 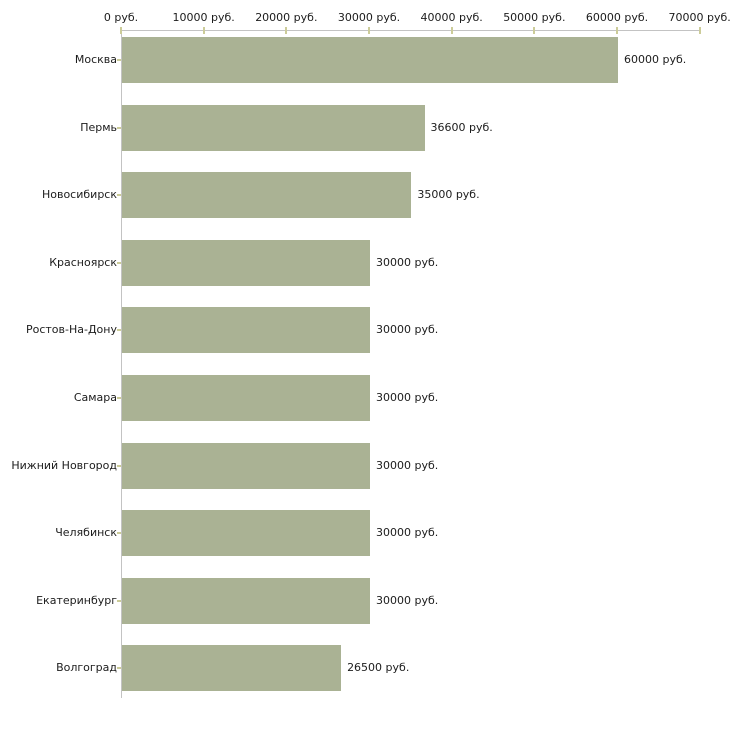 What do you see at coordinates (699, 17) in the screenshot?
I see `x-tick-label: 70000 руб.` at bounding box center [699, 17].